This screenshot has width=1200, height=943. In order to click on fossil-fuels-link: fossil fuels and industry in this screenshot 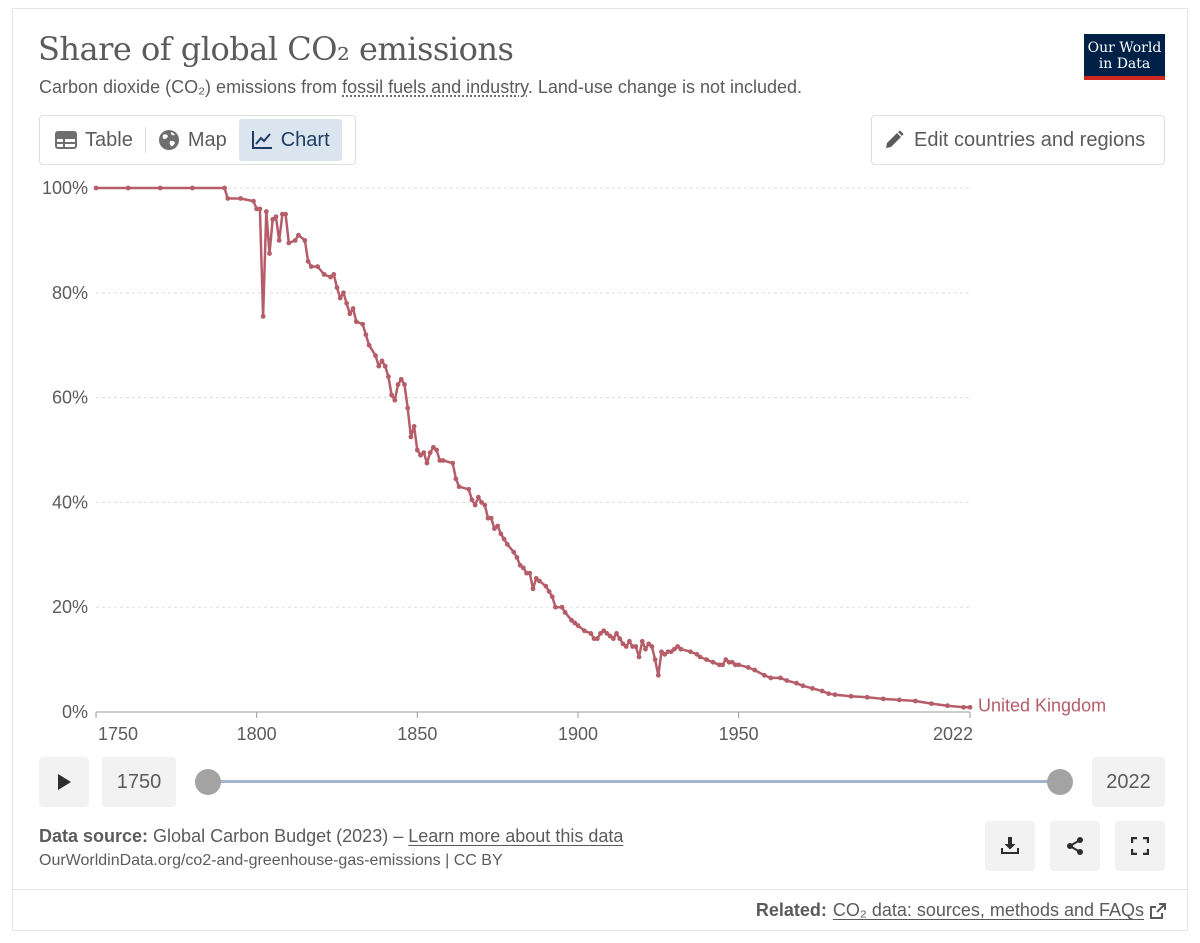, I will do `click(435, 87)`.